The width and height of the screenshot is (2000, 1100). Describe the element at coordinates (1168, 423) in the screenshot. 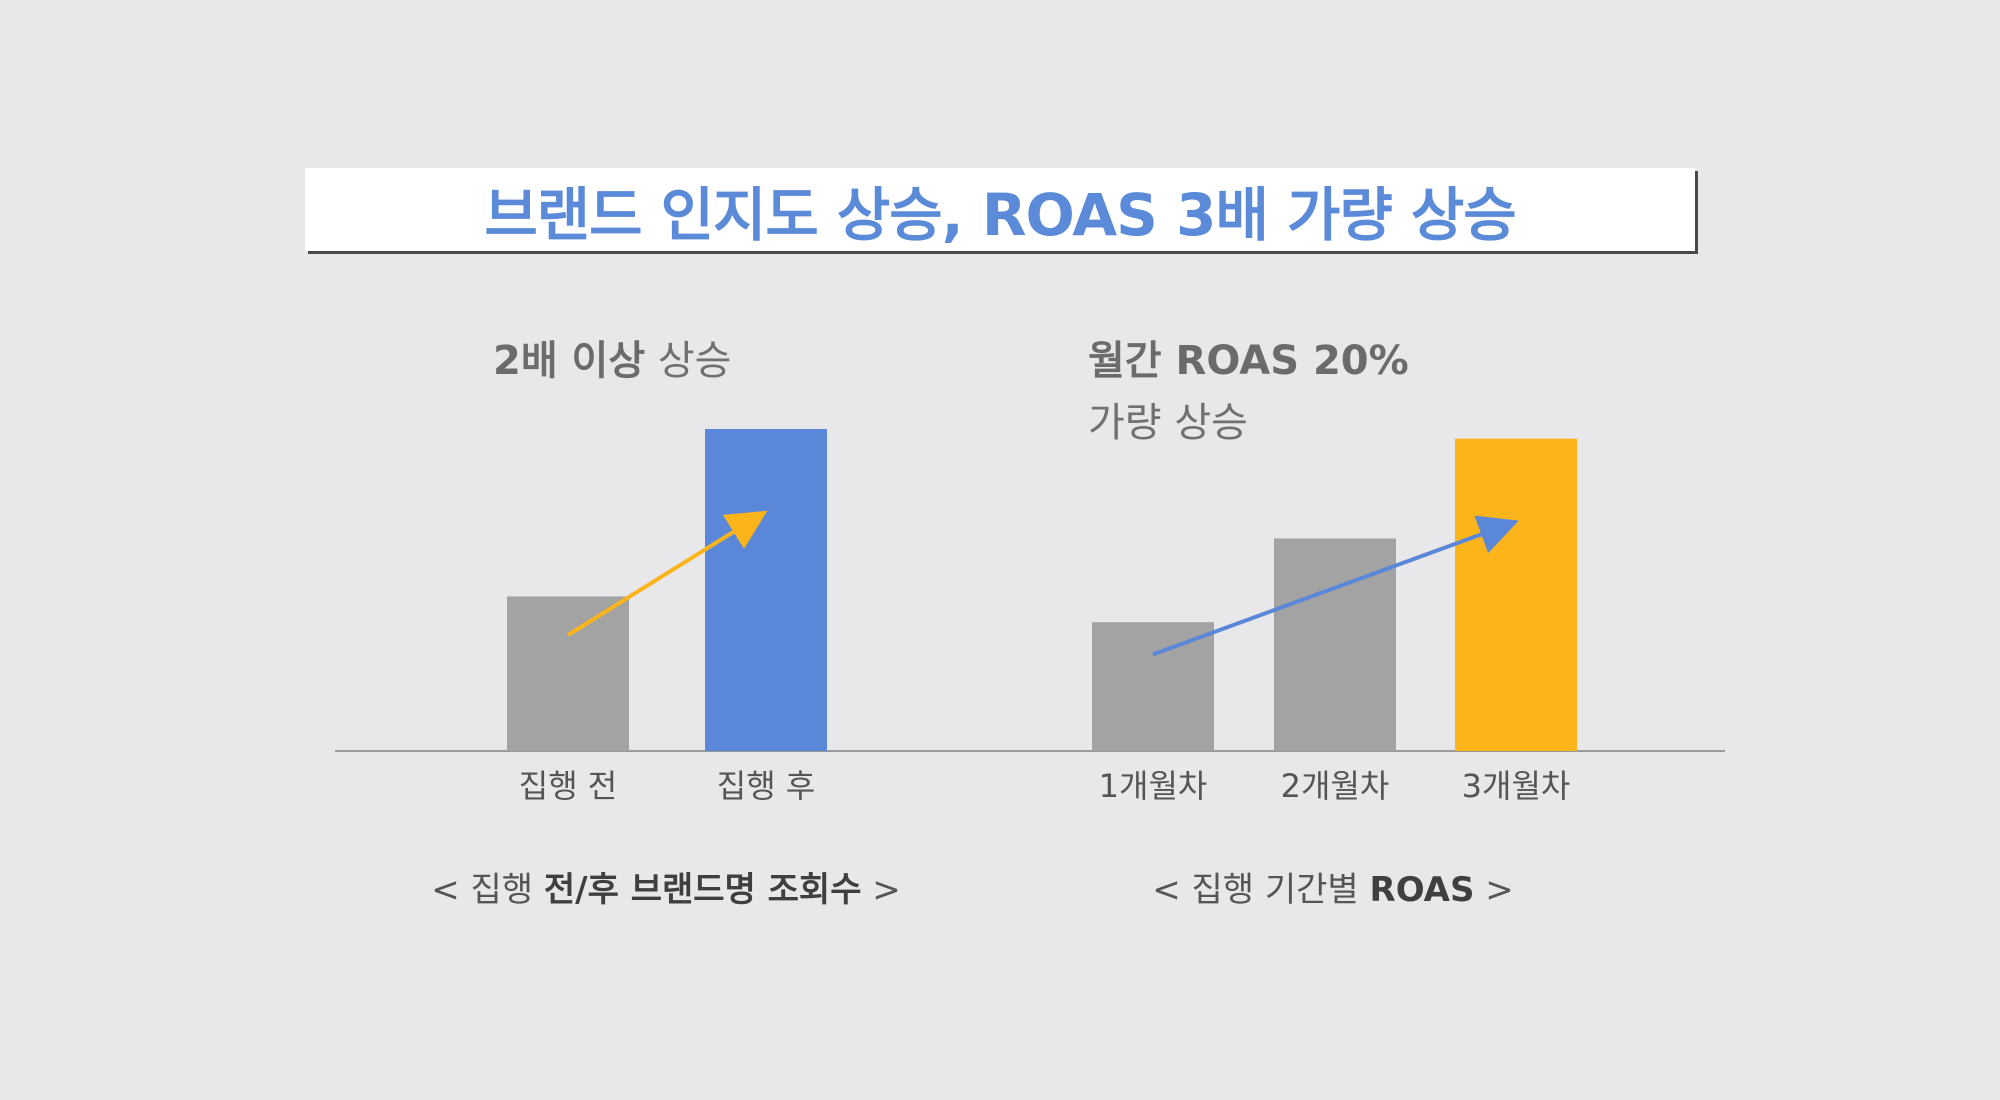

I see `right-headline-light: 가량 상승` at that location.